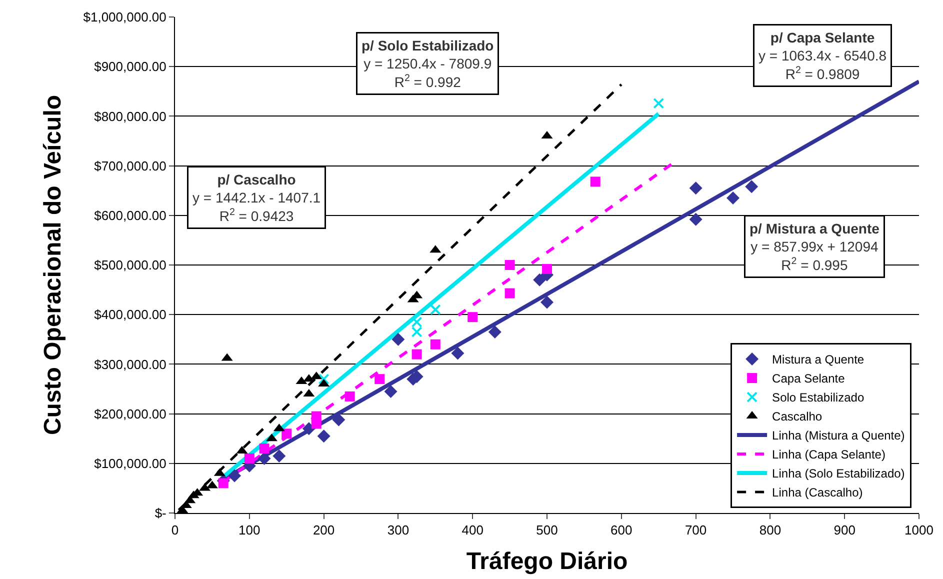 This screenshot has width=943, height=579. I want to click on y-tick-label: $-, so click(160, 513).